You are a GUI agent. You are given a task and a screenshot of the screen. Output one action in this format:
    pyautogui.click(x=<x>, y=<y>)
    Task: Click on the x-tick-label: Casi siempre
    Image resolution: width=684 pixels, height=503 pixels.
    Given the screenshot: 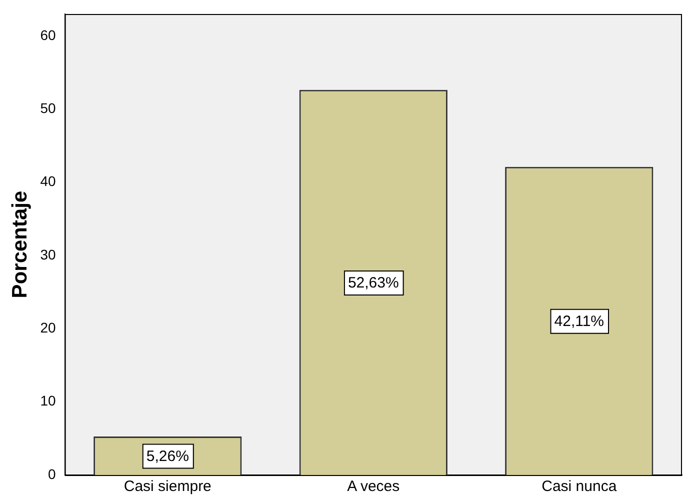 What is the action you would take?
    pyautogui.click(x=168, y=487)
    